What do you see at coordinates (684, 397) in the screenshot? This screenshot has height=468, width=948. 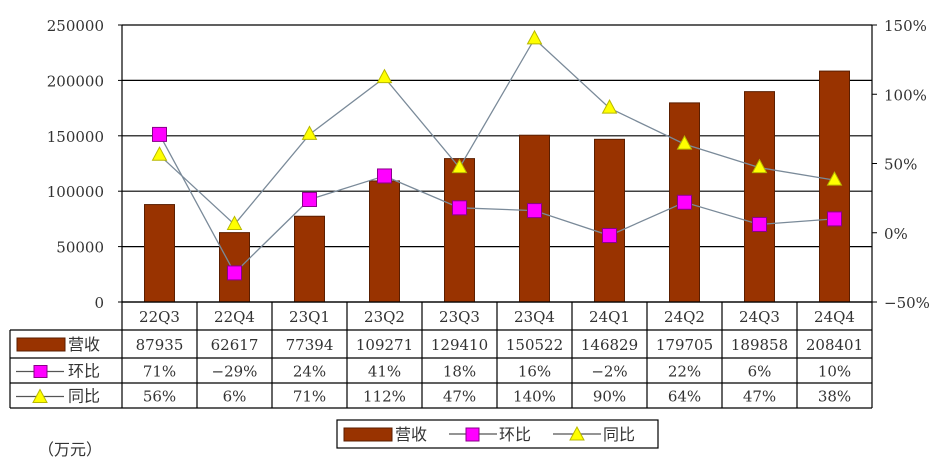 I see `table-cell: 64%` at bounding box center [684, 397].